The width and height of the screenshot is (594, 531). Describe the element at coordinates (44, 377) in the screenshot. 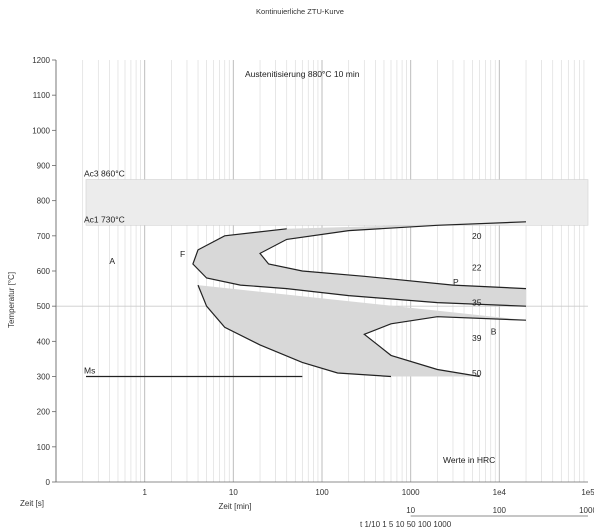

I see `y-tick-label: 300` at that location.